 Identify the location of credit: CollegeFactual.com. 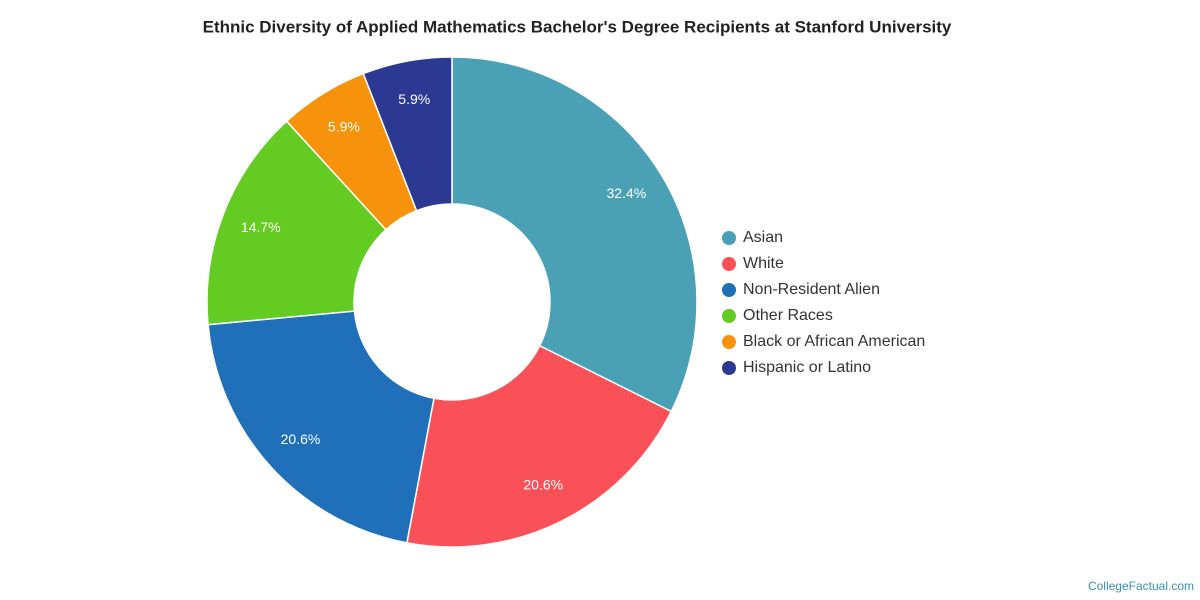
(1141, 586).